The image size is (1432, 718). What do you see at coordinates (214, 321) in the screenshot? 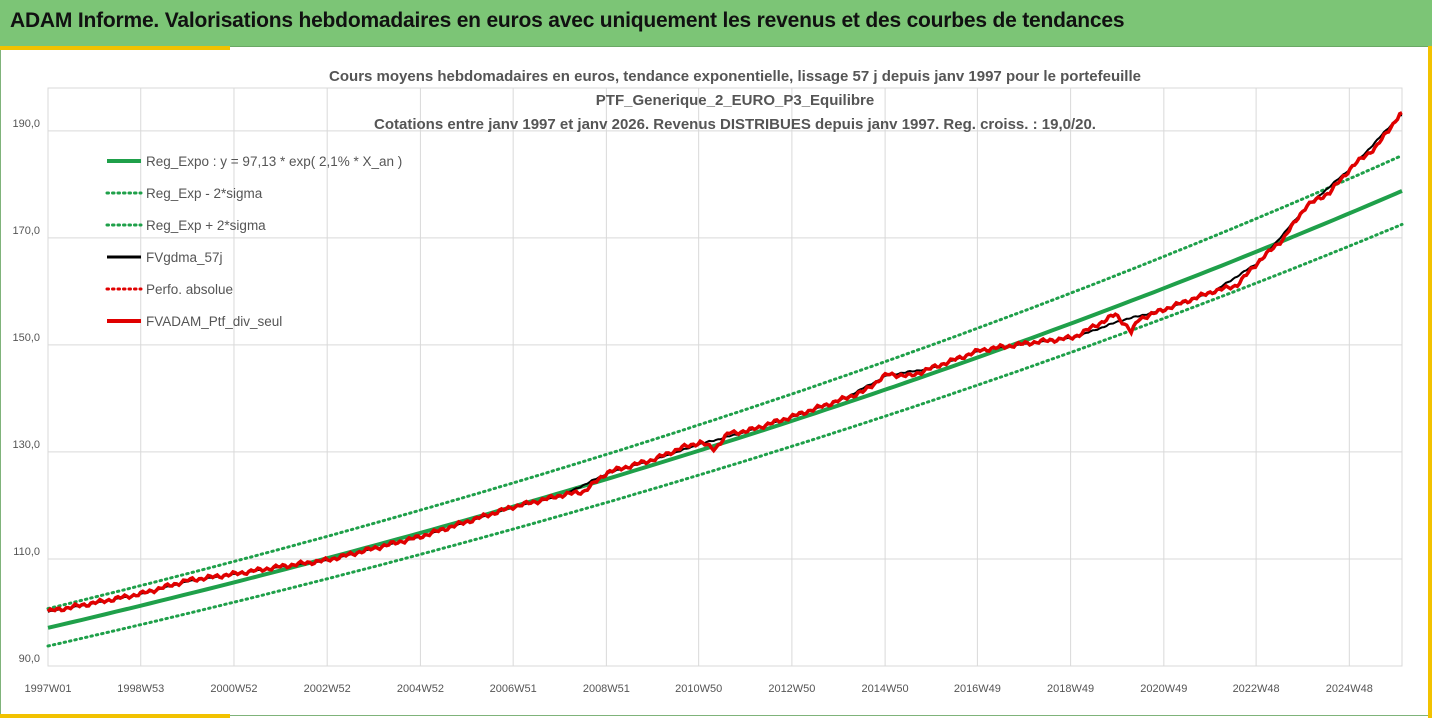
I see `legend-label: FVADAM_Ptf_div_seul` at bounding box center [214, 321].